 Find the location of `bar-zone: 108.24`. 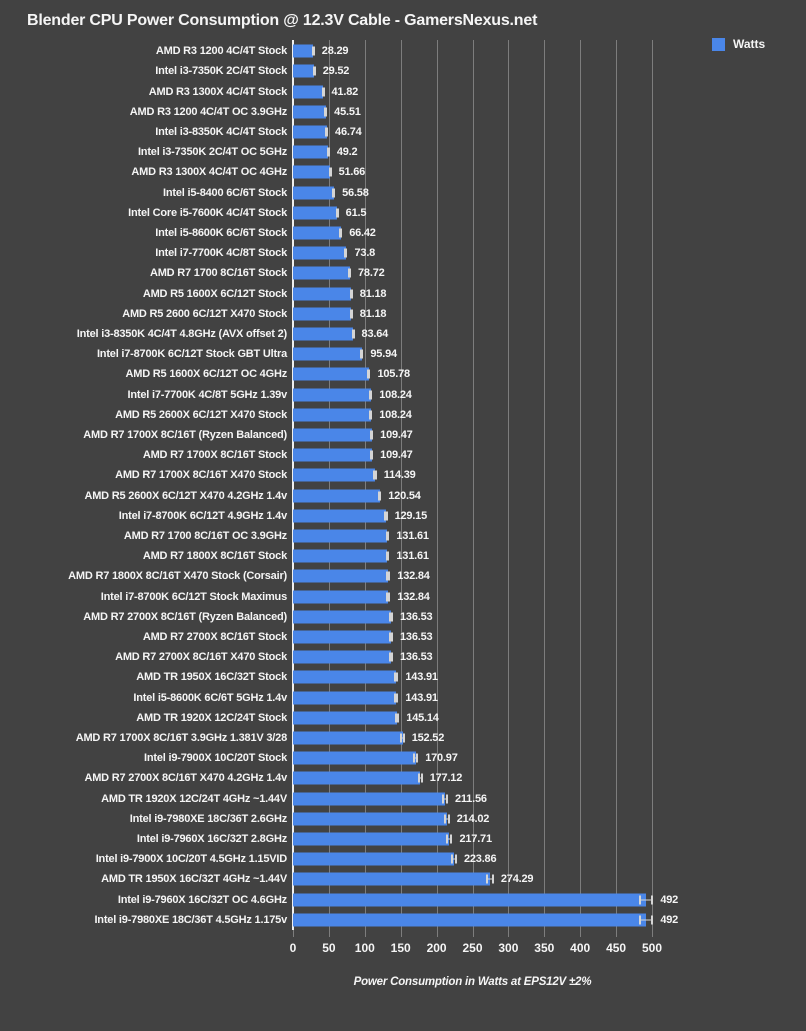

bar-zone: 108.24 is located at coordinates (549, 415).